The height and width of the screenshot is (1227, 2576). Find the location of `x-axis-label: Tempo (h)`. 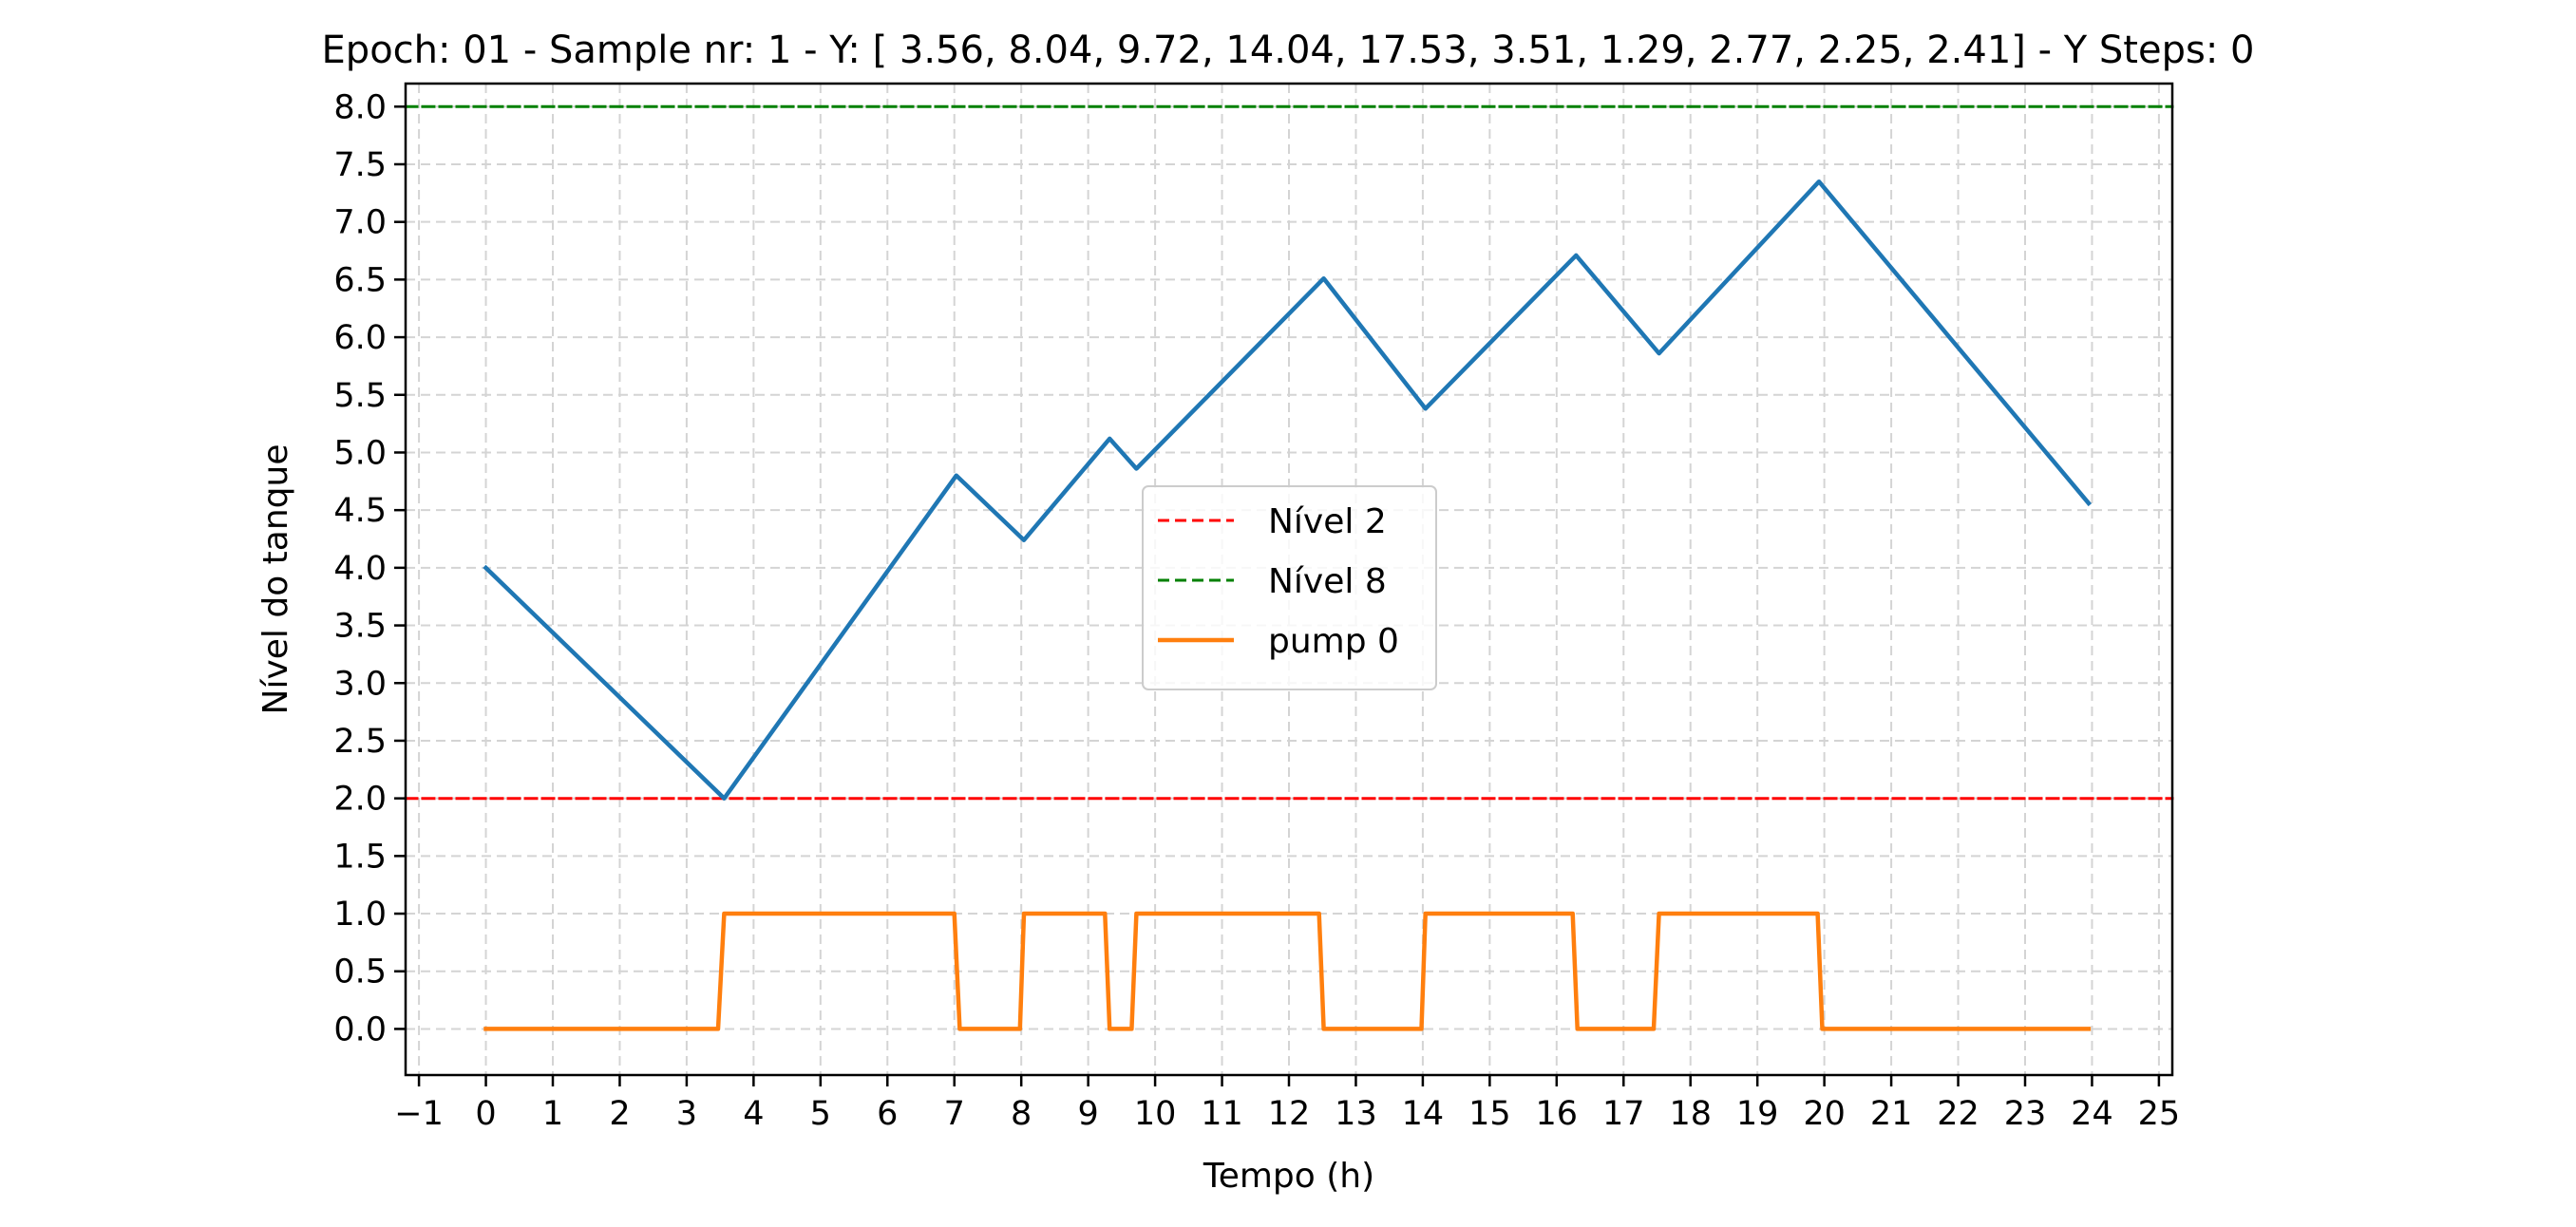

x-axis-label: Tempo (h) is located at coordinates (1288, 1176).